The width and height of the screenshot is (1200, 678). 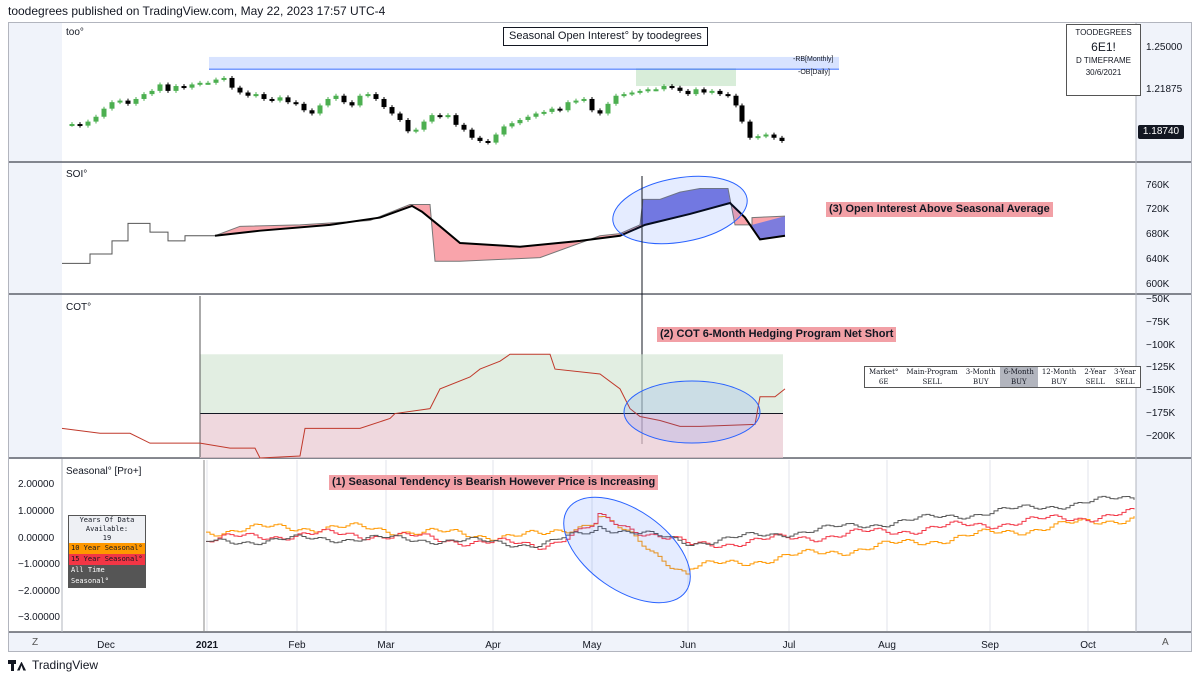 I want to click on soi-tick-1: 760K, so click(x=1158, y=185).